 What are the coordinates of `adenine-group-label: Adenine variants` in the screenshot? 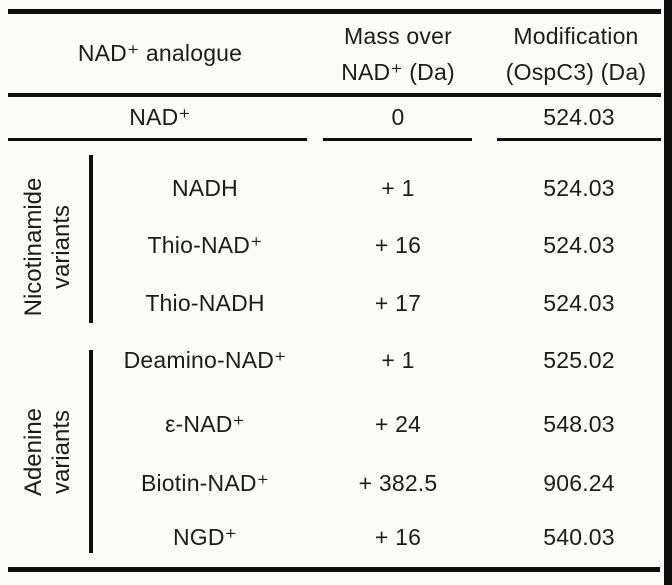 It's located at (48, 452).